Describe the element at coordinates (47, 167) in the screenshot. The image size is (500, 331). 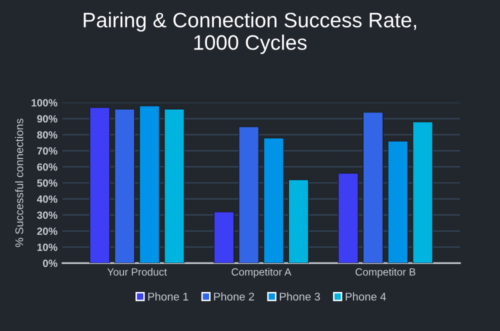
I see `y-tick-label: 60%` at that location.